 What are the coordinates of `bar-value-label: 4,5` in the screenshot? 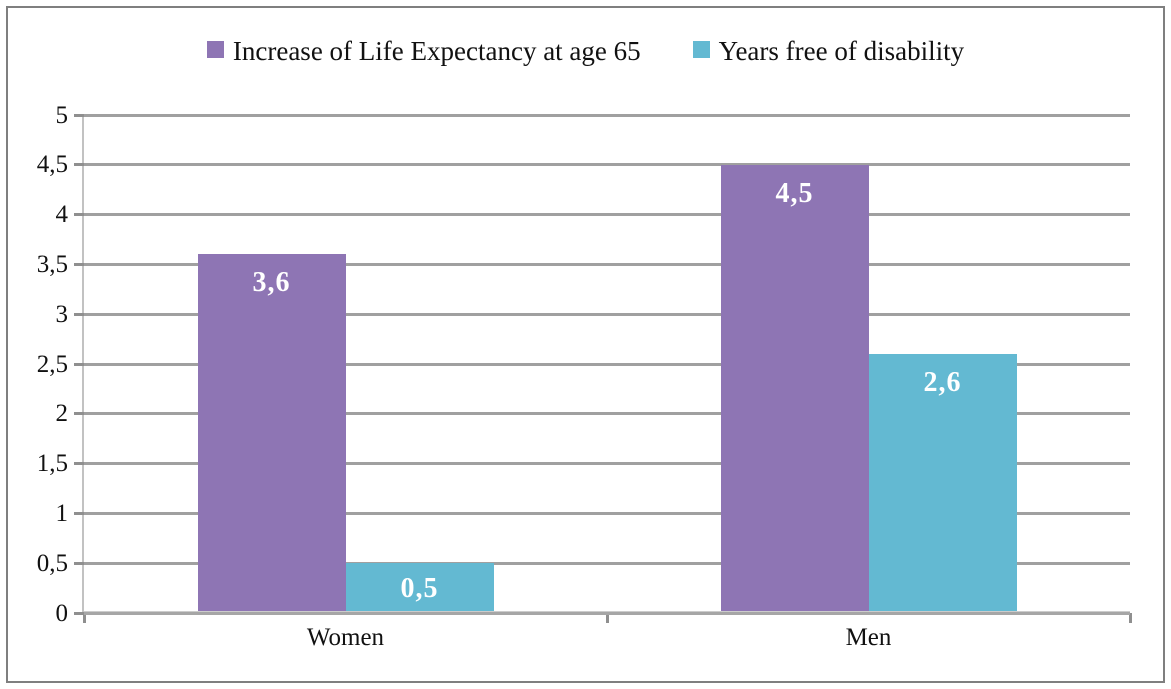 It's located at (794, 193).